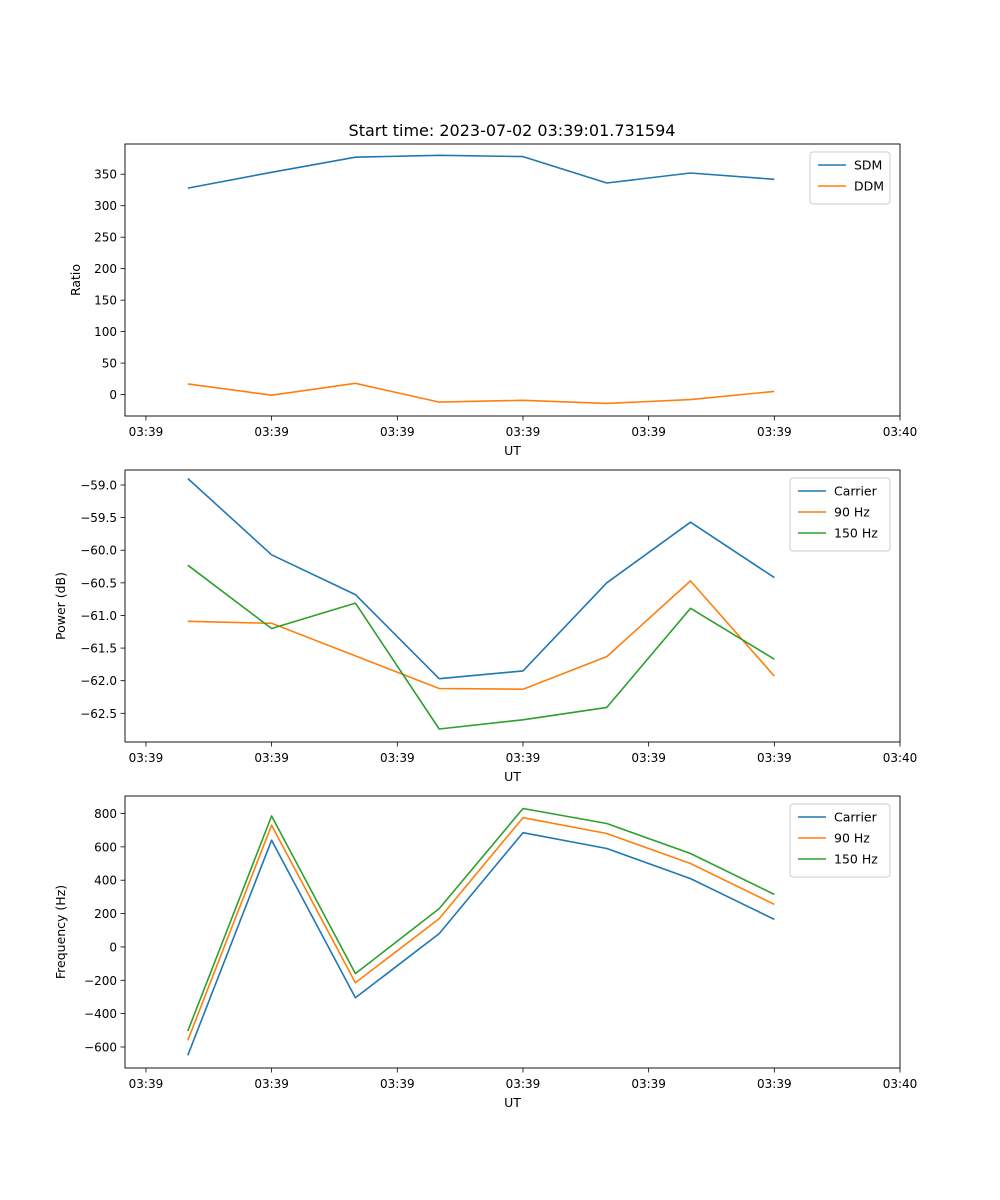  I want to click on y-tick-label: 50, so click(109, 364).